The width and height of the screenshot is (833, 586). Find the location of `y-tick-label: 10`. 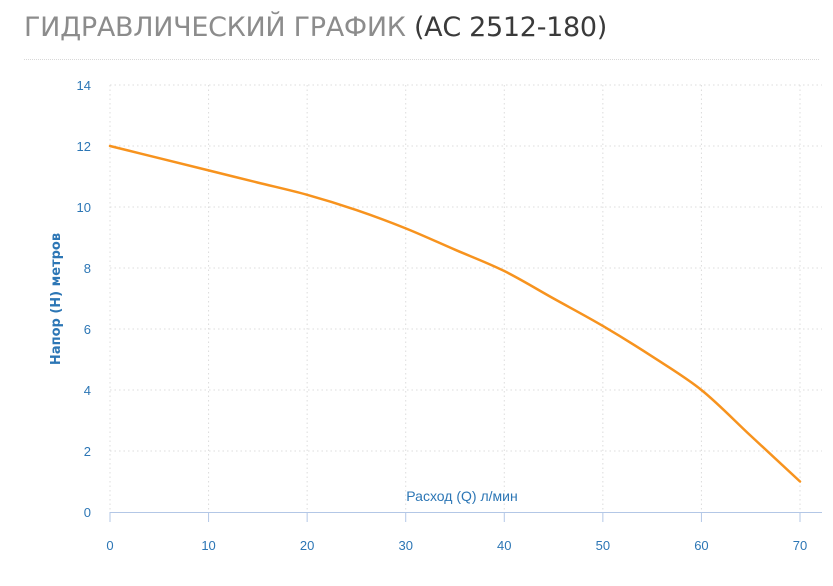

y-tick-label: 10 is located at coordinates (84, 207).